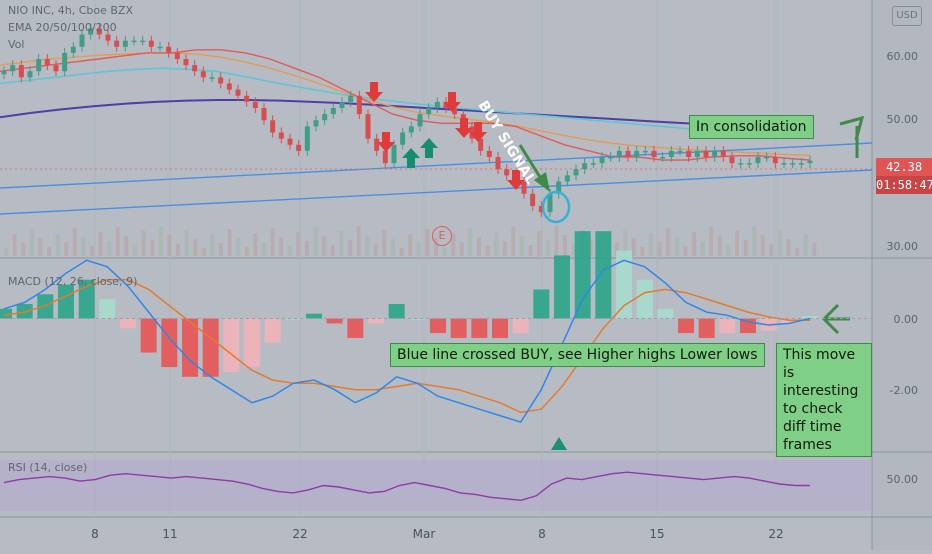 This screenshot has width=932, height=554. What do you see at coordinates (751, 127) in the screenshot?
I see `consolidation-note: In consolidation` at bounding box center [751, 127].